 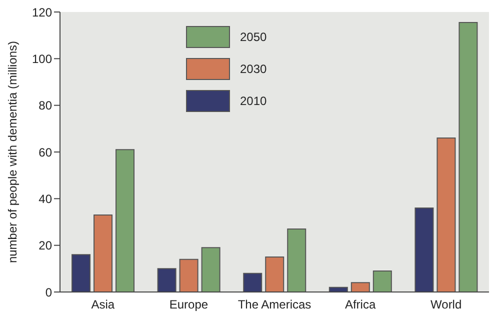 What do you see at coordinates (188, 305) in the screenshot?
I see `x-tick-label: Europe` at bounding box center [188, 305].